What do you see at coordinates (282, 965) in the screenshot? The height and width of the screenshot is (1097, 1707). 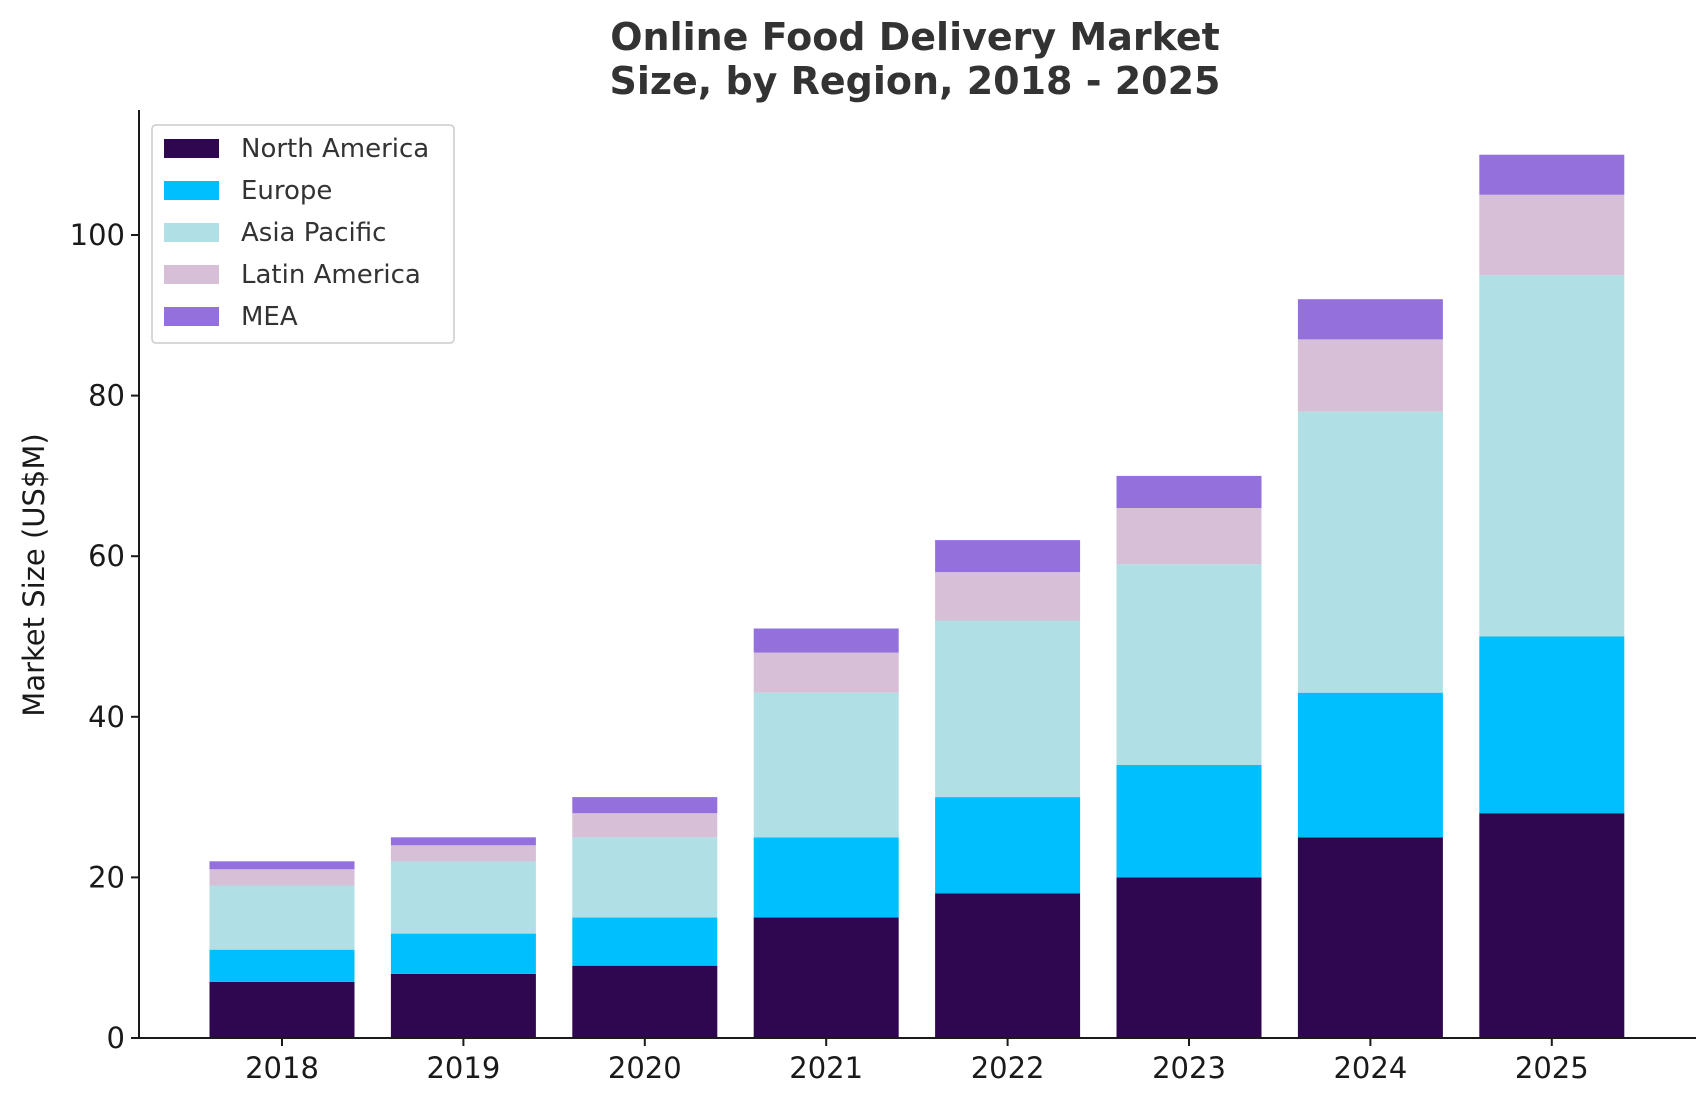 I see `bar-europe-2018` at bounding box center [282, 965].